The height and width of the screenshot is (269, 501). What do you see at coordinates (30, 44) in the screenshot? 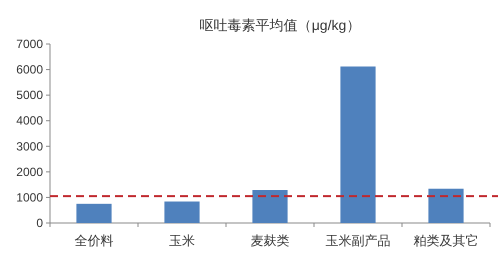
I see `y-tick-label: 7000` at bounding box center [30, 44].